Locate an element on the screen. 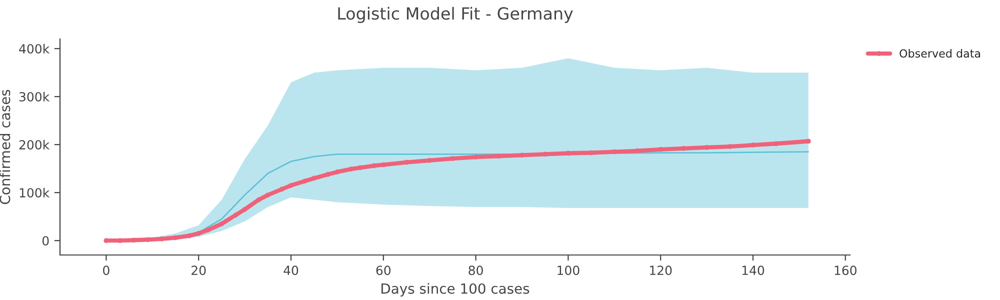 Image resolution: width=1000 pixels, height=300 pixels. x-tick-label: 60 is located at coordinates (383, 271).